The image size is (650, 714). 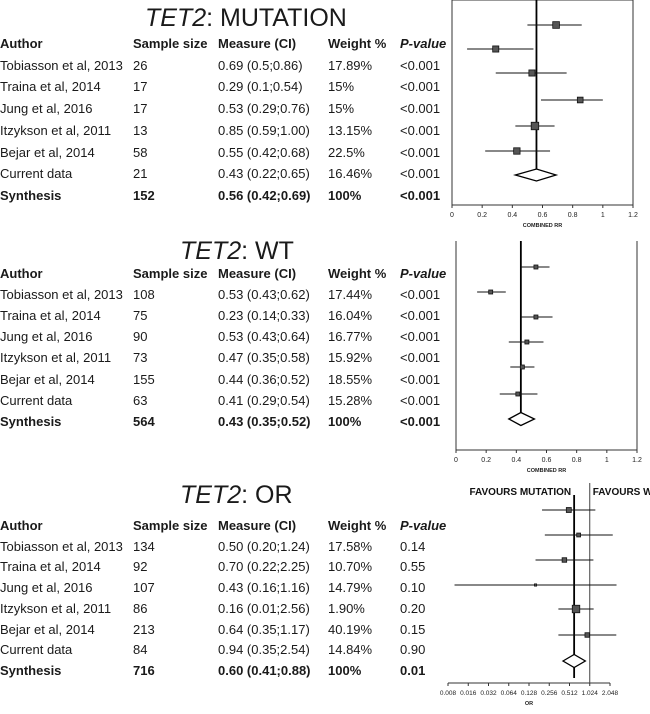 What do you see at coordinates (350, 588) in the screenshot?
I see `table-cell-col-weight: 14.79%` at bounding box center [350, 588].